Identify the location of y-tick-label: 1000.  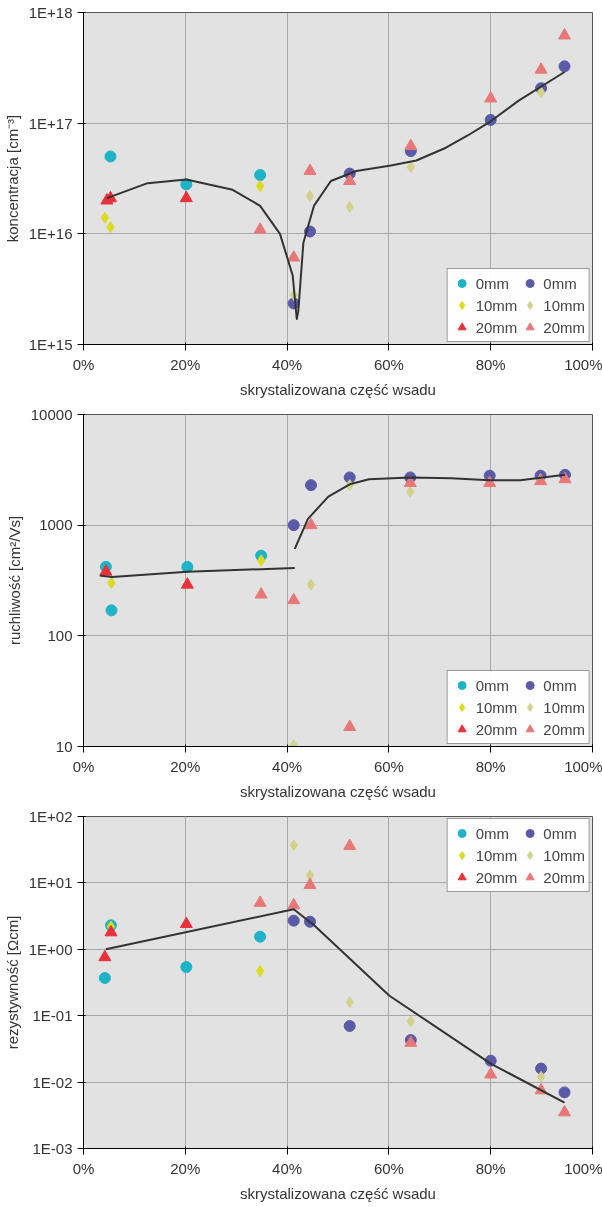
(56, 525).